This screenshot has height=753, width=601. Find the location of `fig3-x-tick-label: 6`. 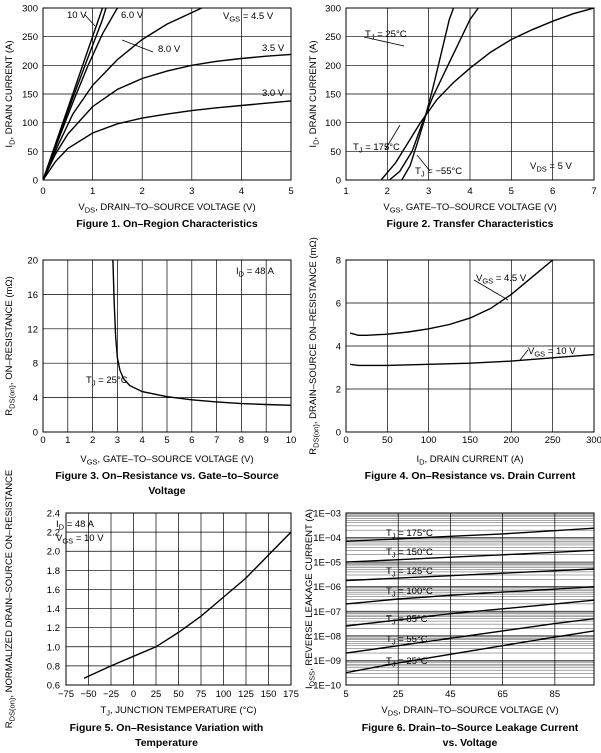

fig3-x-tick-label: 6 is located at coordinates (191, 440).